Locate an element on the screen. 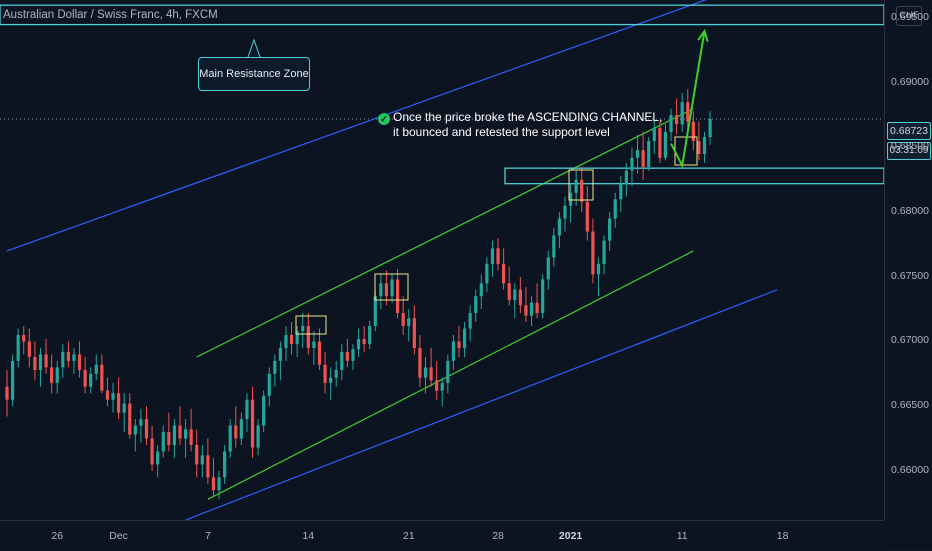 The width and height of the screenshot is (932, 551). projection-arrowhead is located at coordinates (703, 35).